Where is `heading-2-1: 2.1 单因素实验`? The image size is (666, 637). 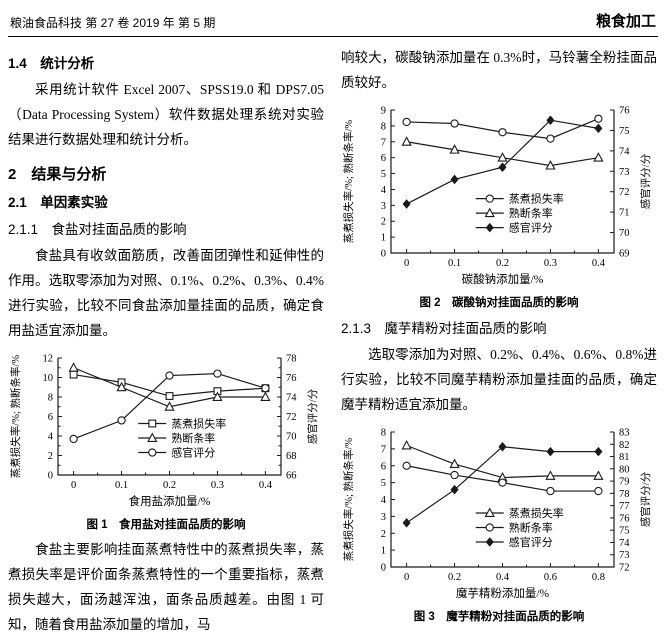
heading-2-1: 2.1 单因素实验 is located at coordinates (58, 202).